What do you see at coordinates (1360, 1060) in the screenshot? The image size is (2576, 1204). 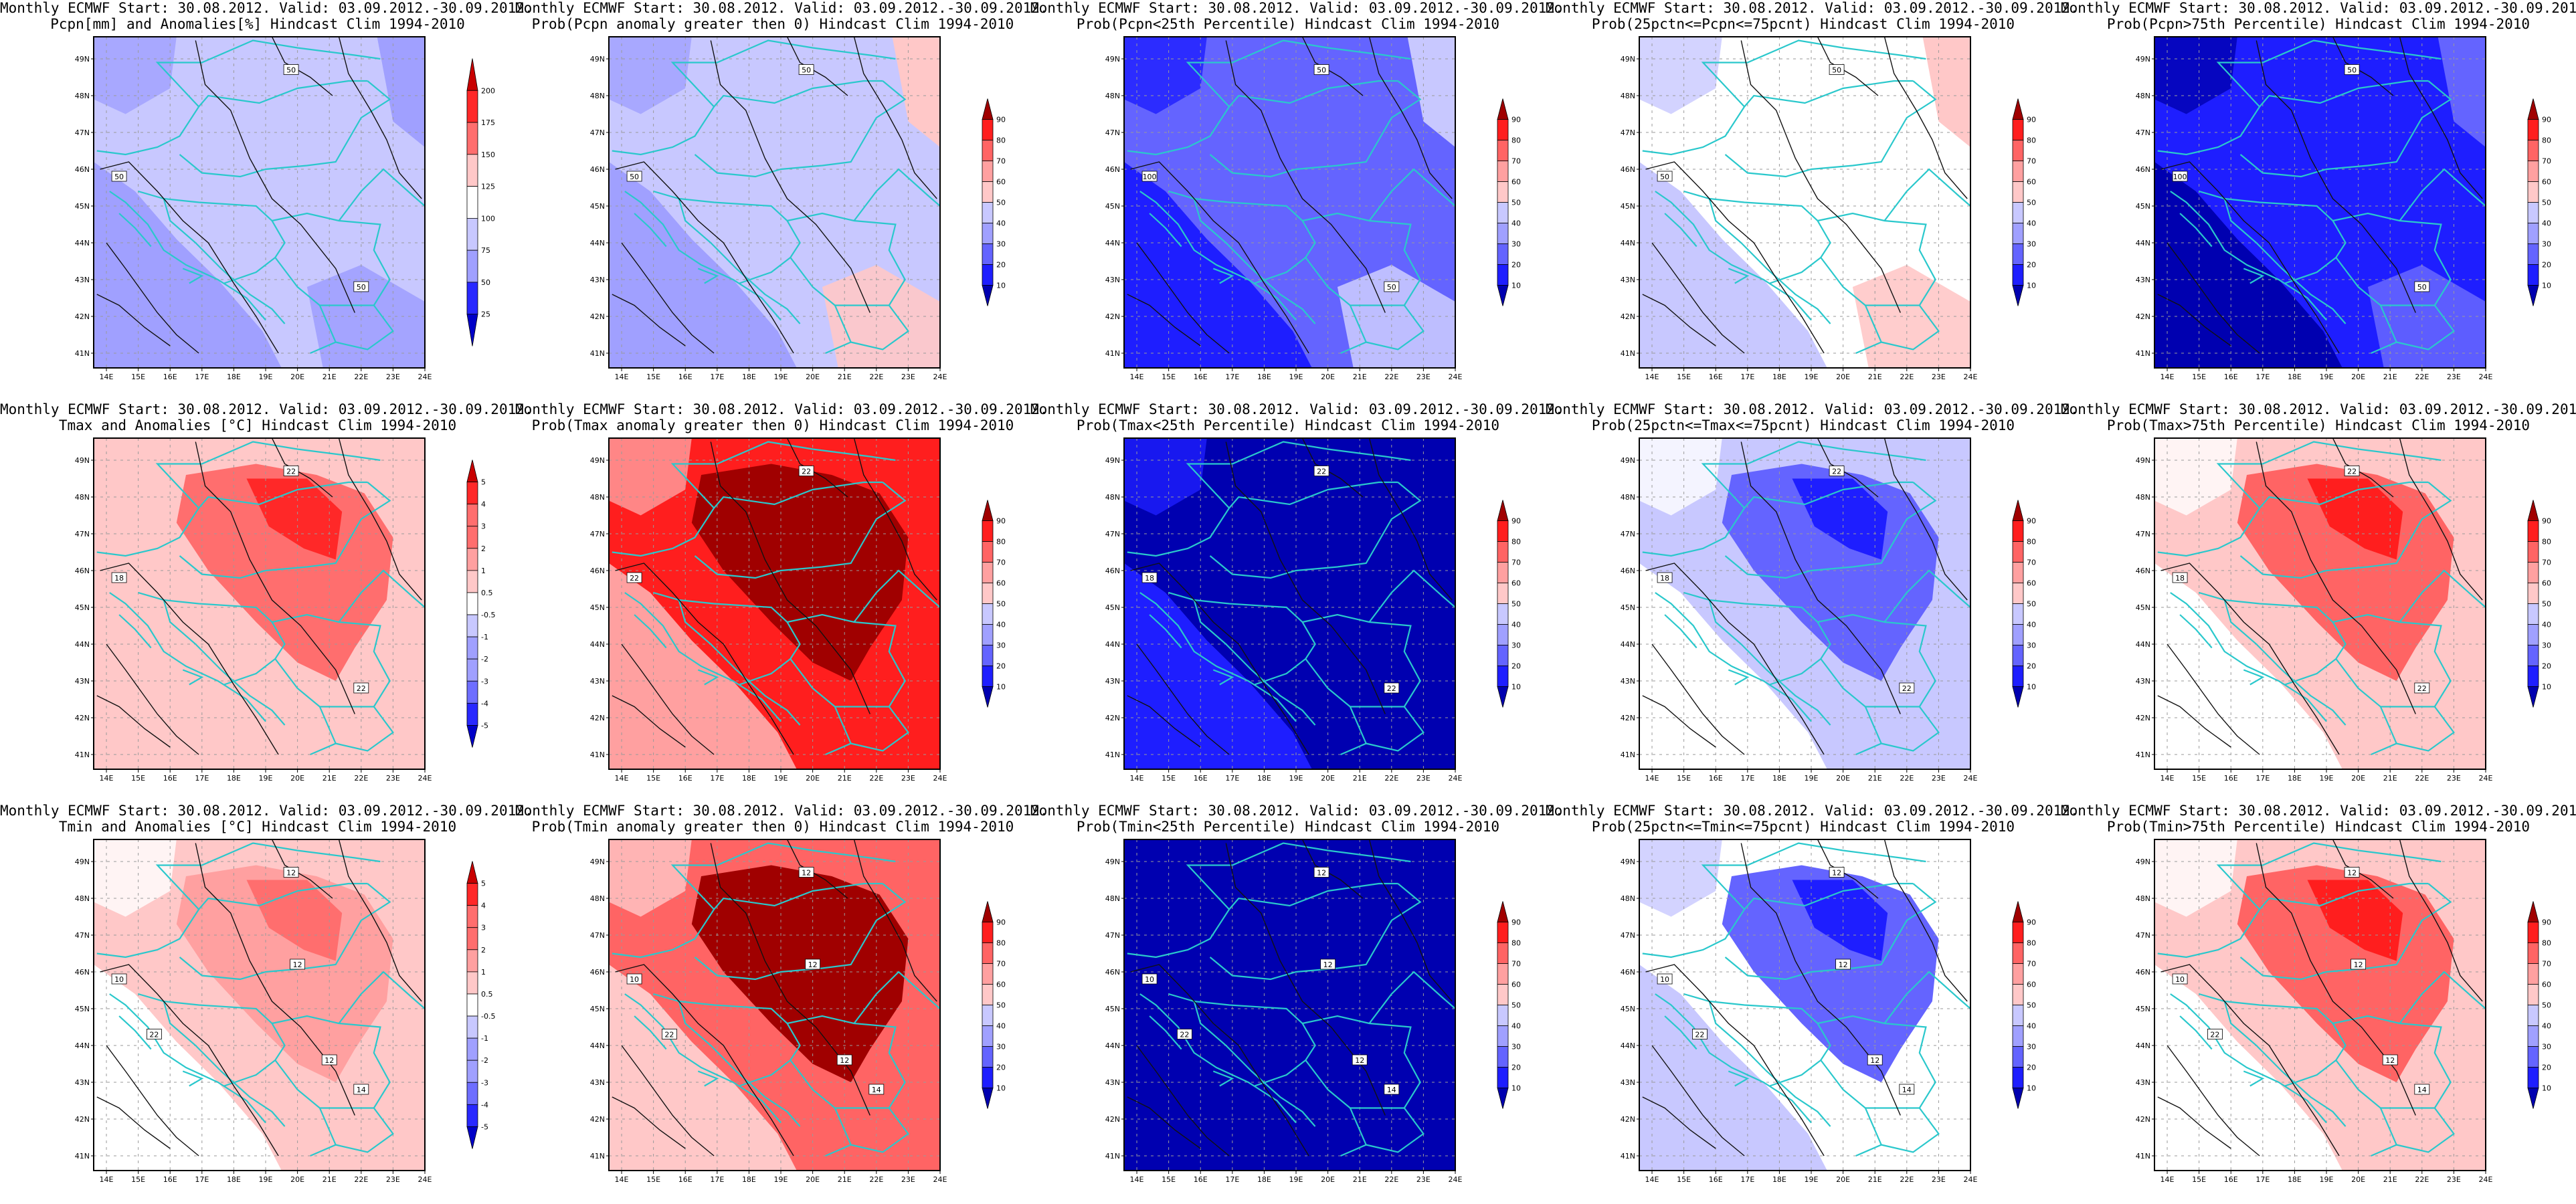 I see `contour-label: 12` at bounding box center [1360, 1060].